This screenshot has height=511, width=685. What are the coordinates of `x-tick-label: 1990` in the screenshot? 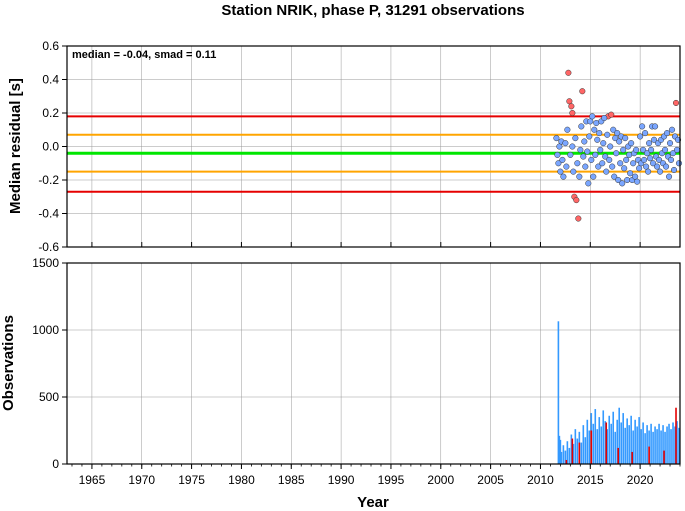 It's located at (341, 480).